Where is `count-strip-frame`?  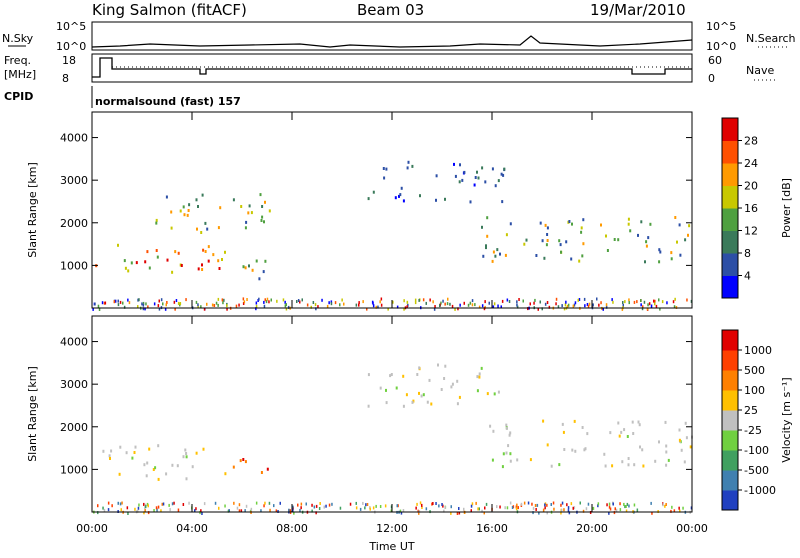 count-strip-frame is located at coordinates (392, 36).